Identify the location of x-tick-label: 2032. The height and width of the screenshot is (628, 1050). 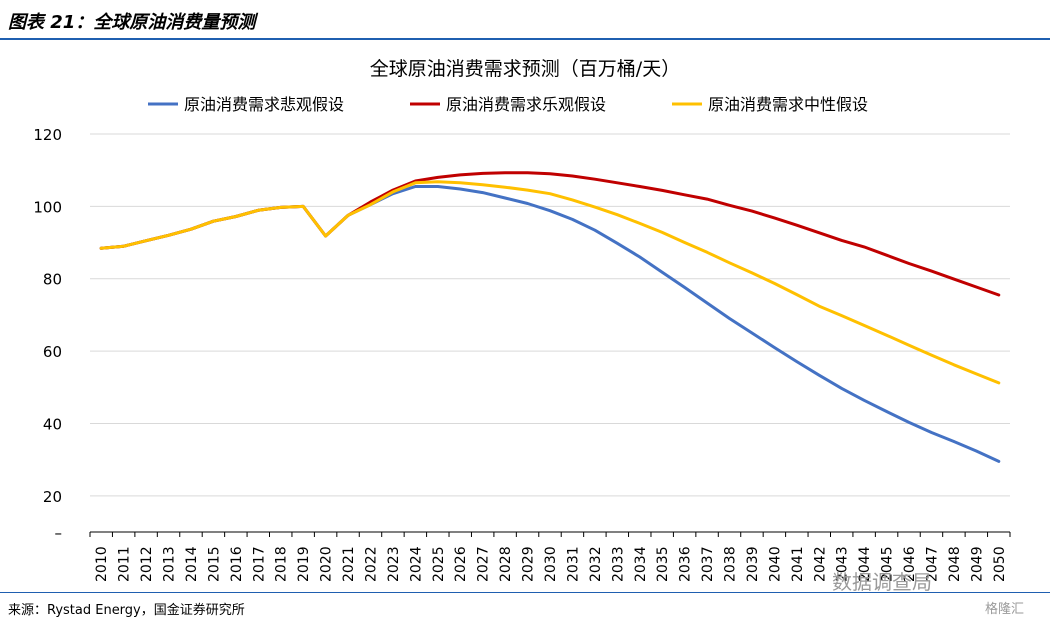
(596, 564).